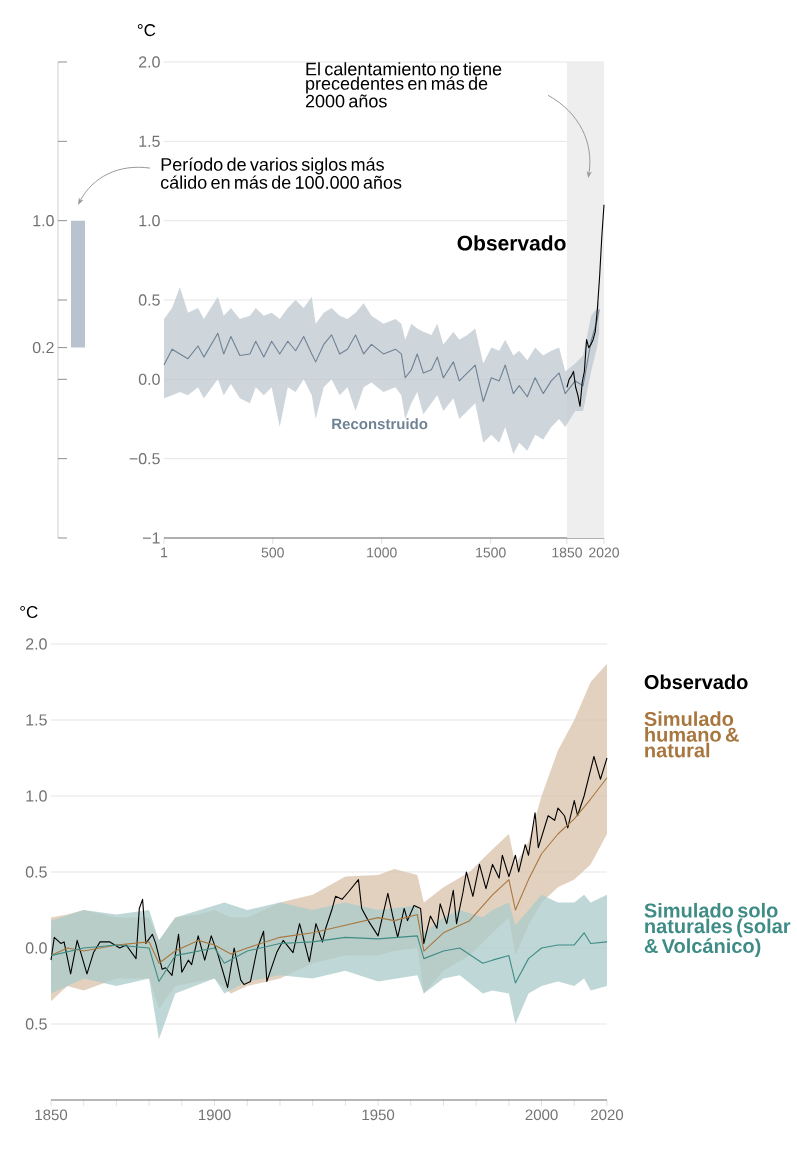  I want to click on x-tick-label: 1900, so click(214, 1115).